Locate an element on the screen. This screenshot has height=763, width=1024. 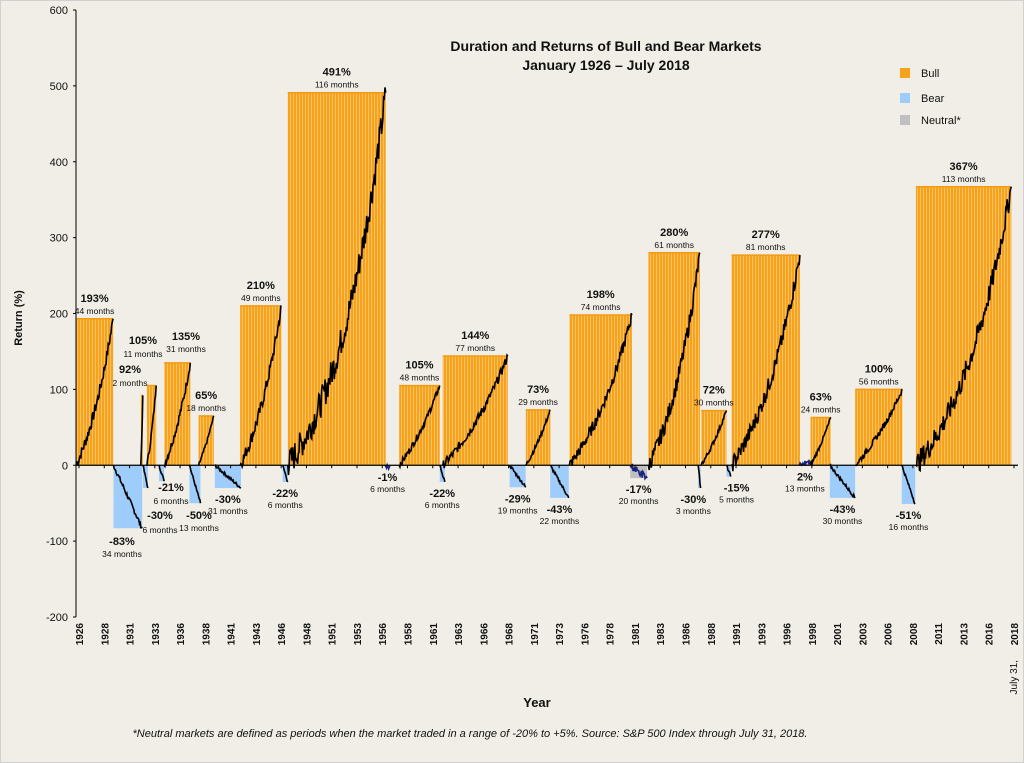
duration-label: 2 months is located at coordinates (130, 383).